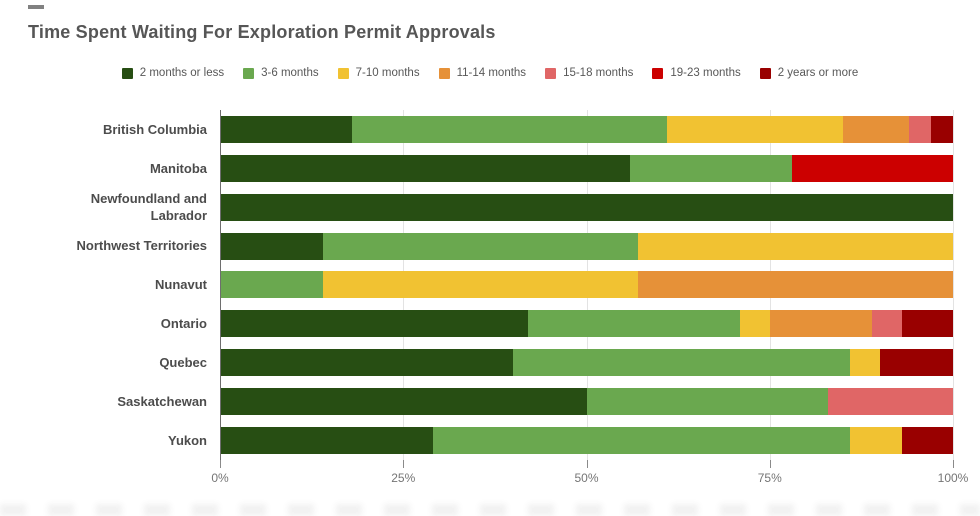 Image resolution: width=980 pixels, height=516 pixels. What do you see at coordinates (110, 441) in the screenshot?
I see `row-label-cell: Yukon` at bounding box center [110, 441].